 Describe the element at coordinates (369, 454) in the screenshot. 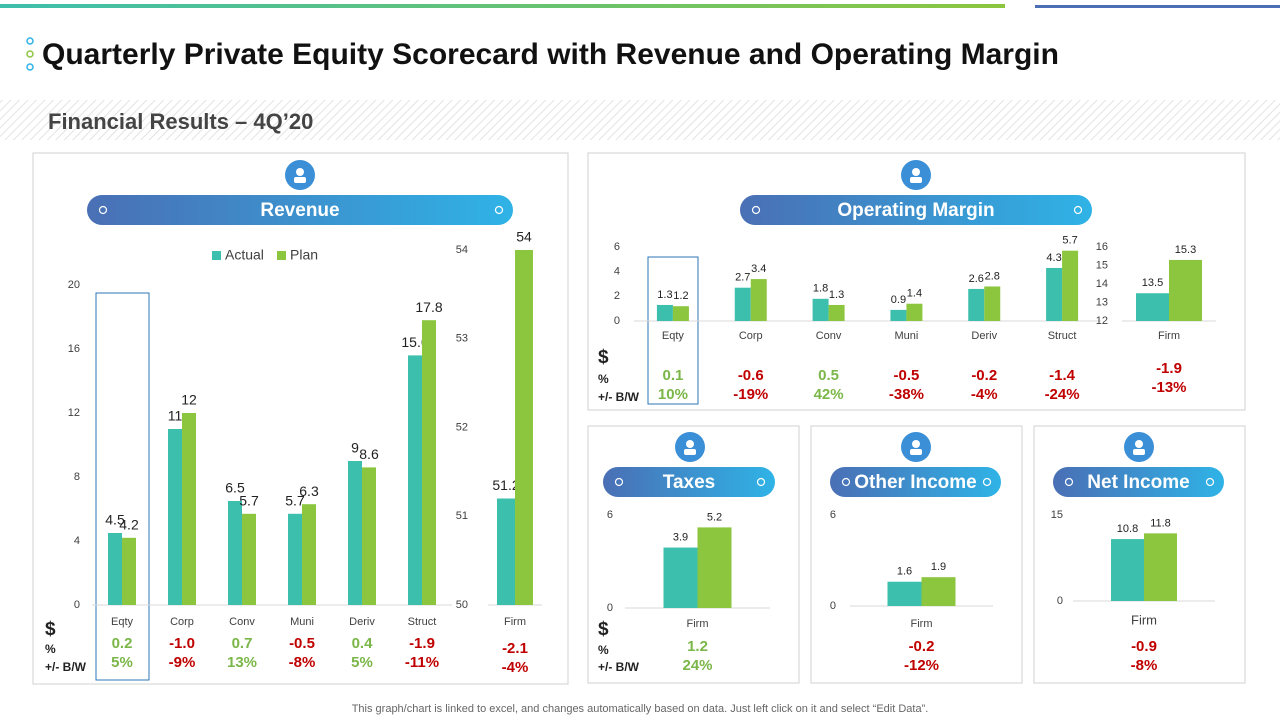

I see `data-label: 8.6` at that location.